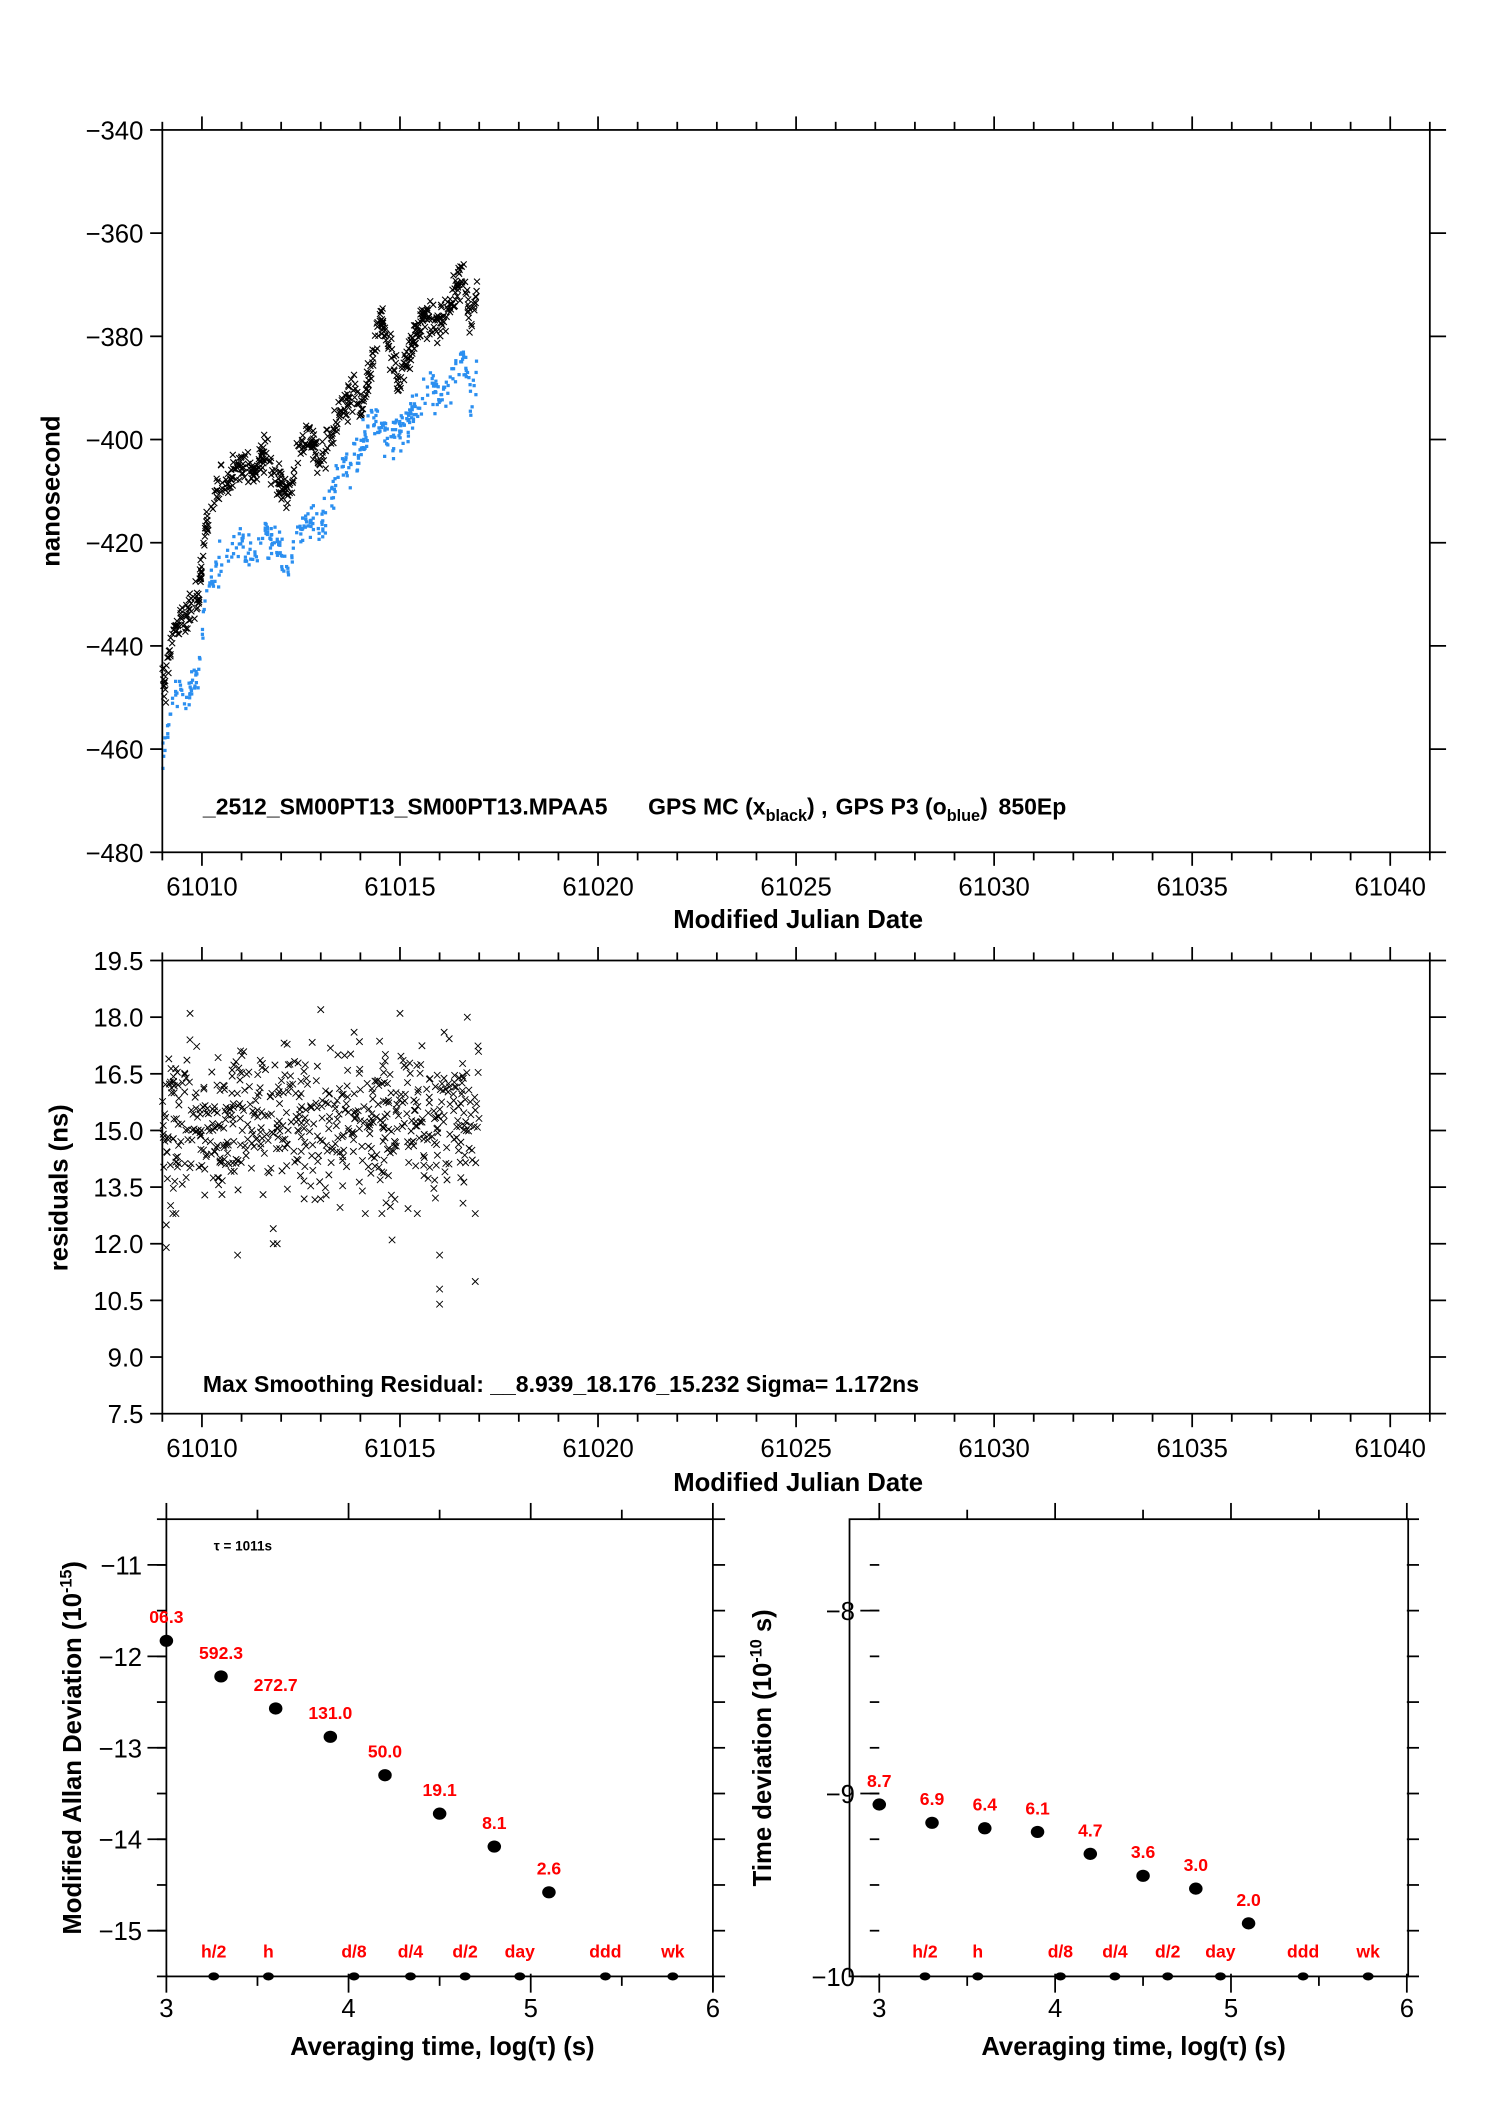 This screenshot has width=1488, height=2105. I want to click on y-tick-label: 19.5, so click(118, 962).